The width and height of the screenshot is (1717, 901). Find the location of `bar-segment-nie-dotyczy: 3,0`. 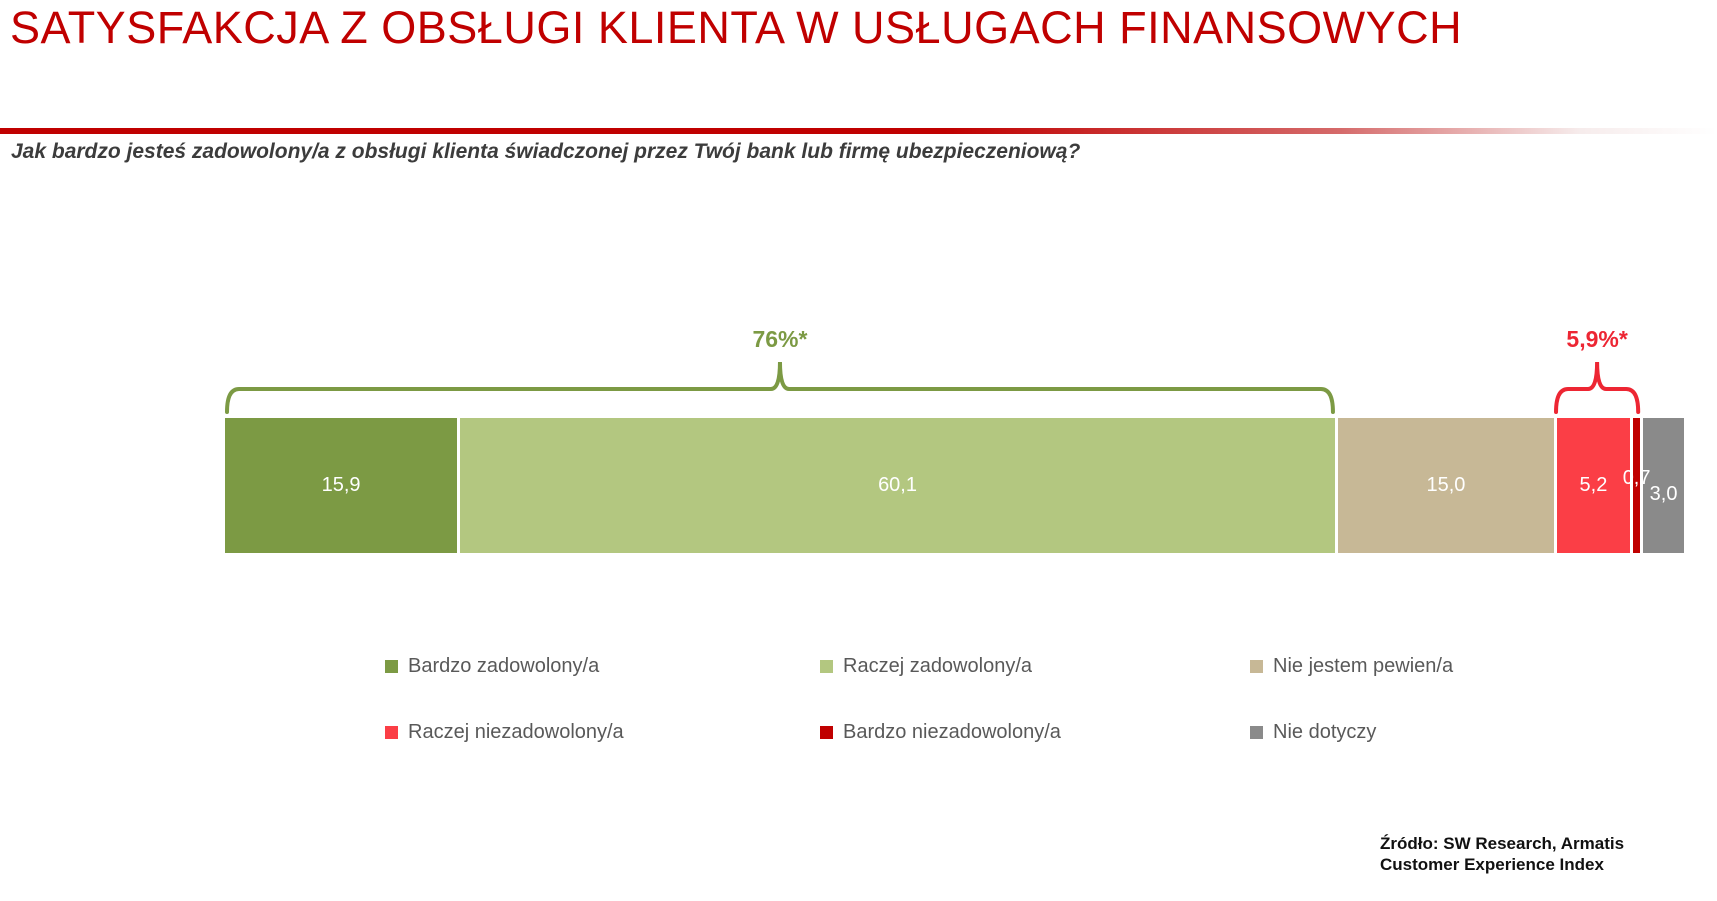

bar-segment-nie-dotyczy: 3,0 is located at coordinates (1662, 485).